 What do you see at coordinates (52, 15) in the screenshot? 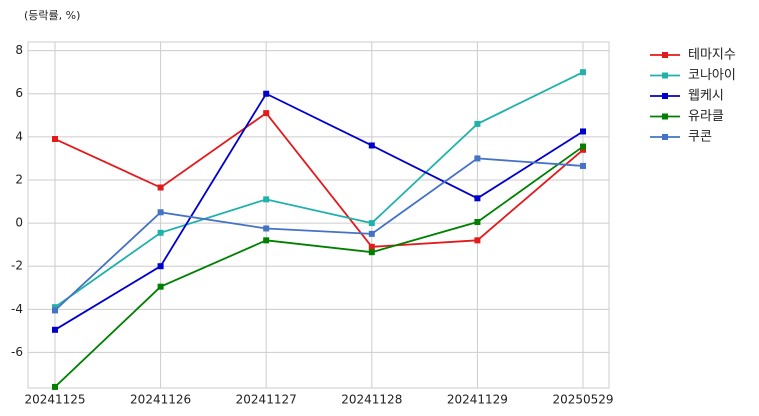
I see `chart-subtitle: (등락률, %)` at bounding box center [52, 15].